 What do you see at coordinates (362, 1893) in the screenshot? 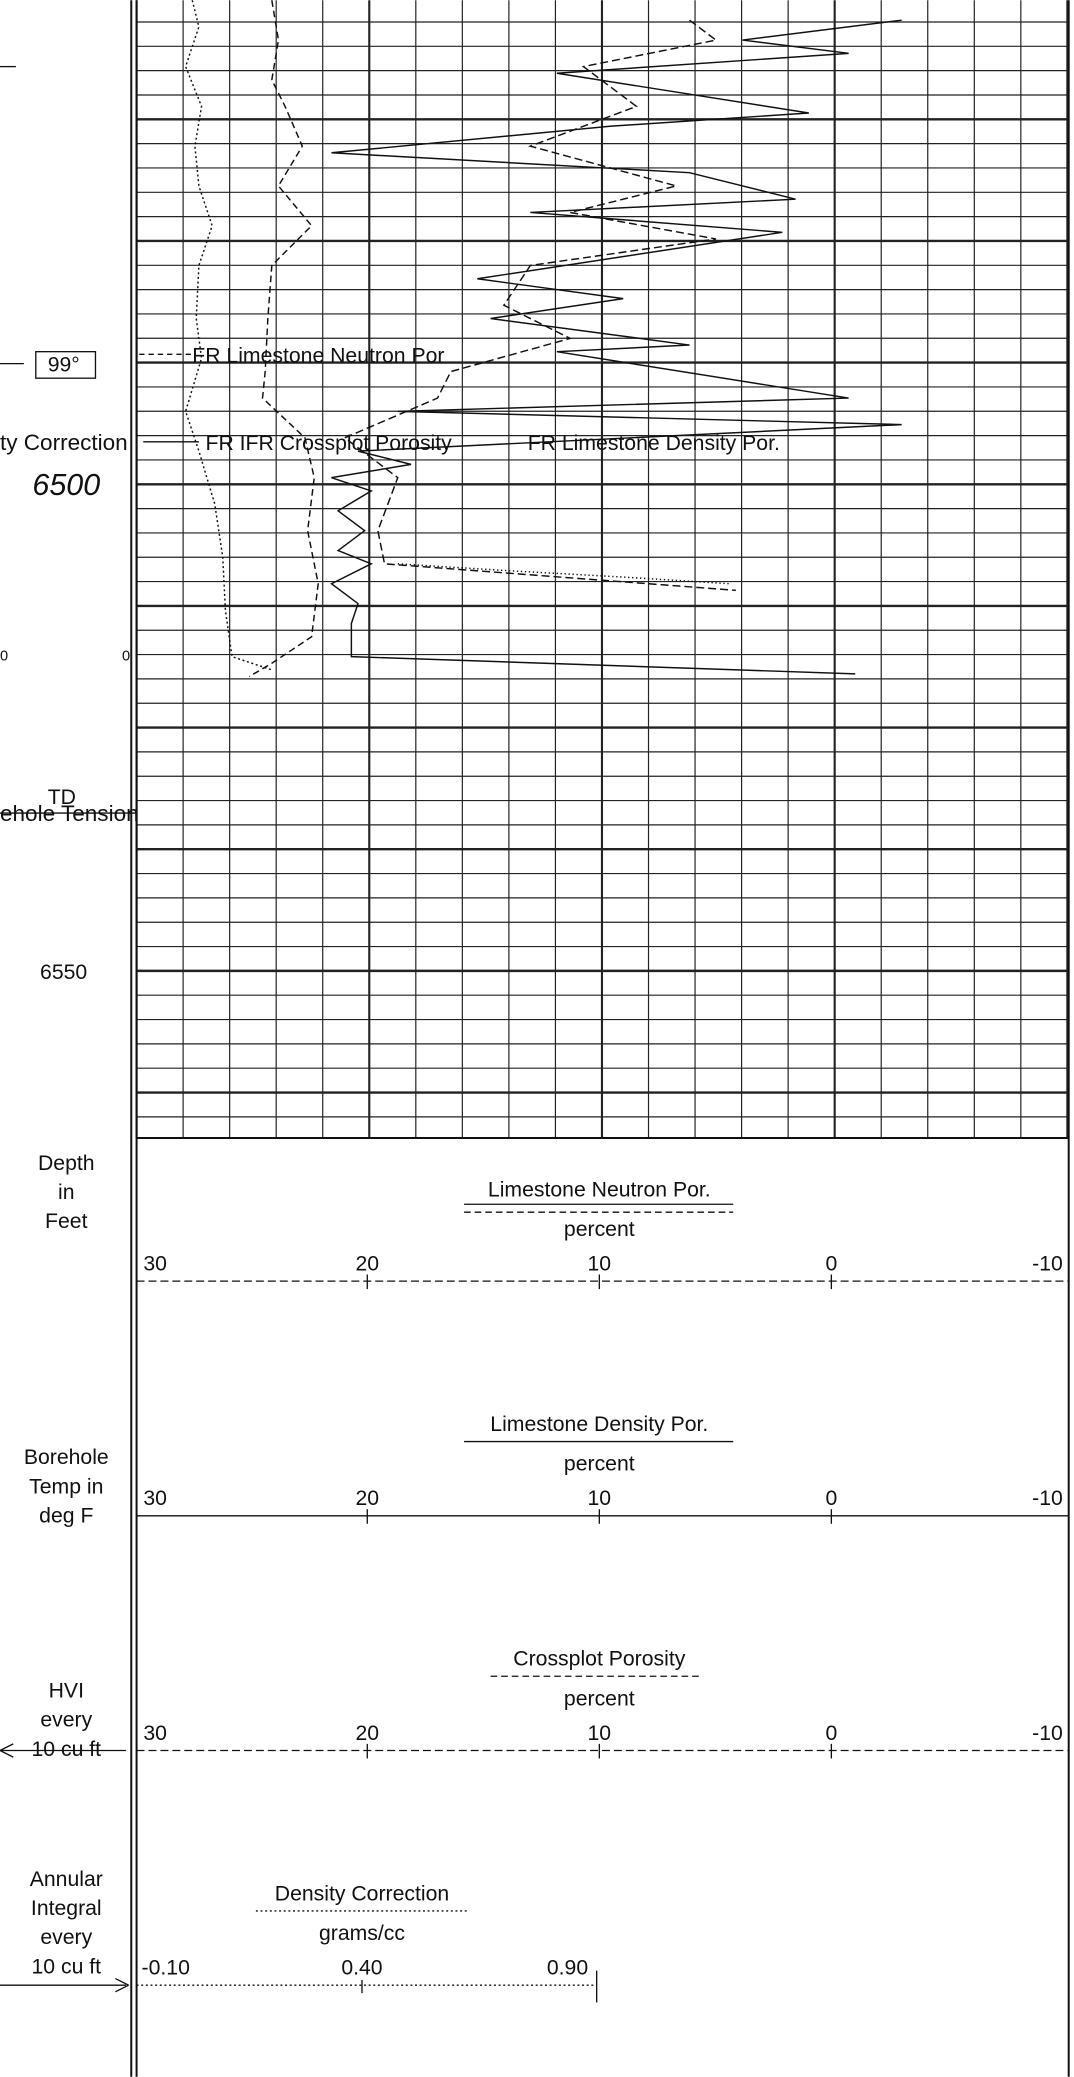
I see `scale-name: Density Correction` at bounding box center [362, 1893].